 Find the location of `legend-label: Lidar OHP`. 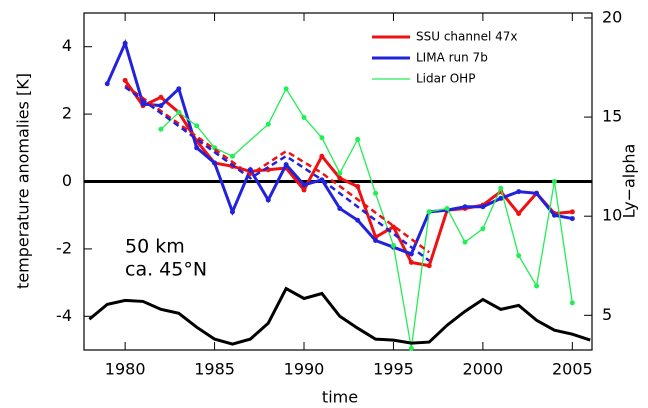

legend-label: Lidar OHP is located at coordinates (445, 79).